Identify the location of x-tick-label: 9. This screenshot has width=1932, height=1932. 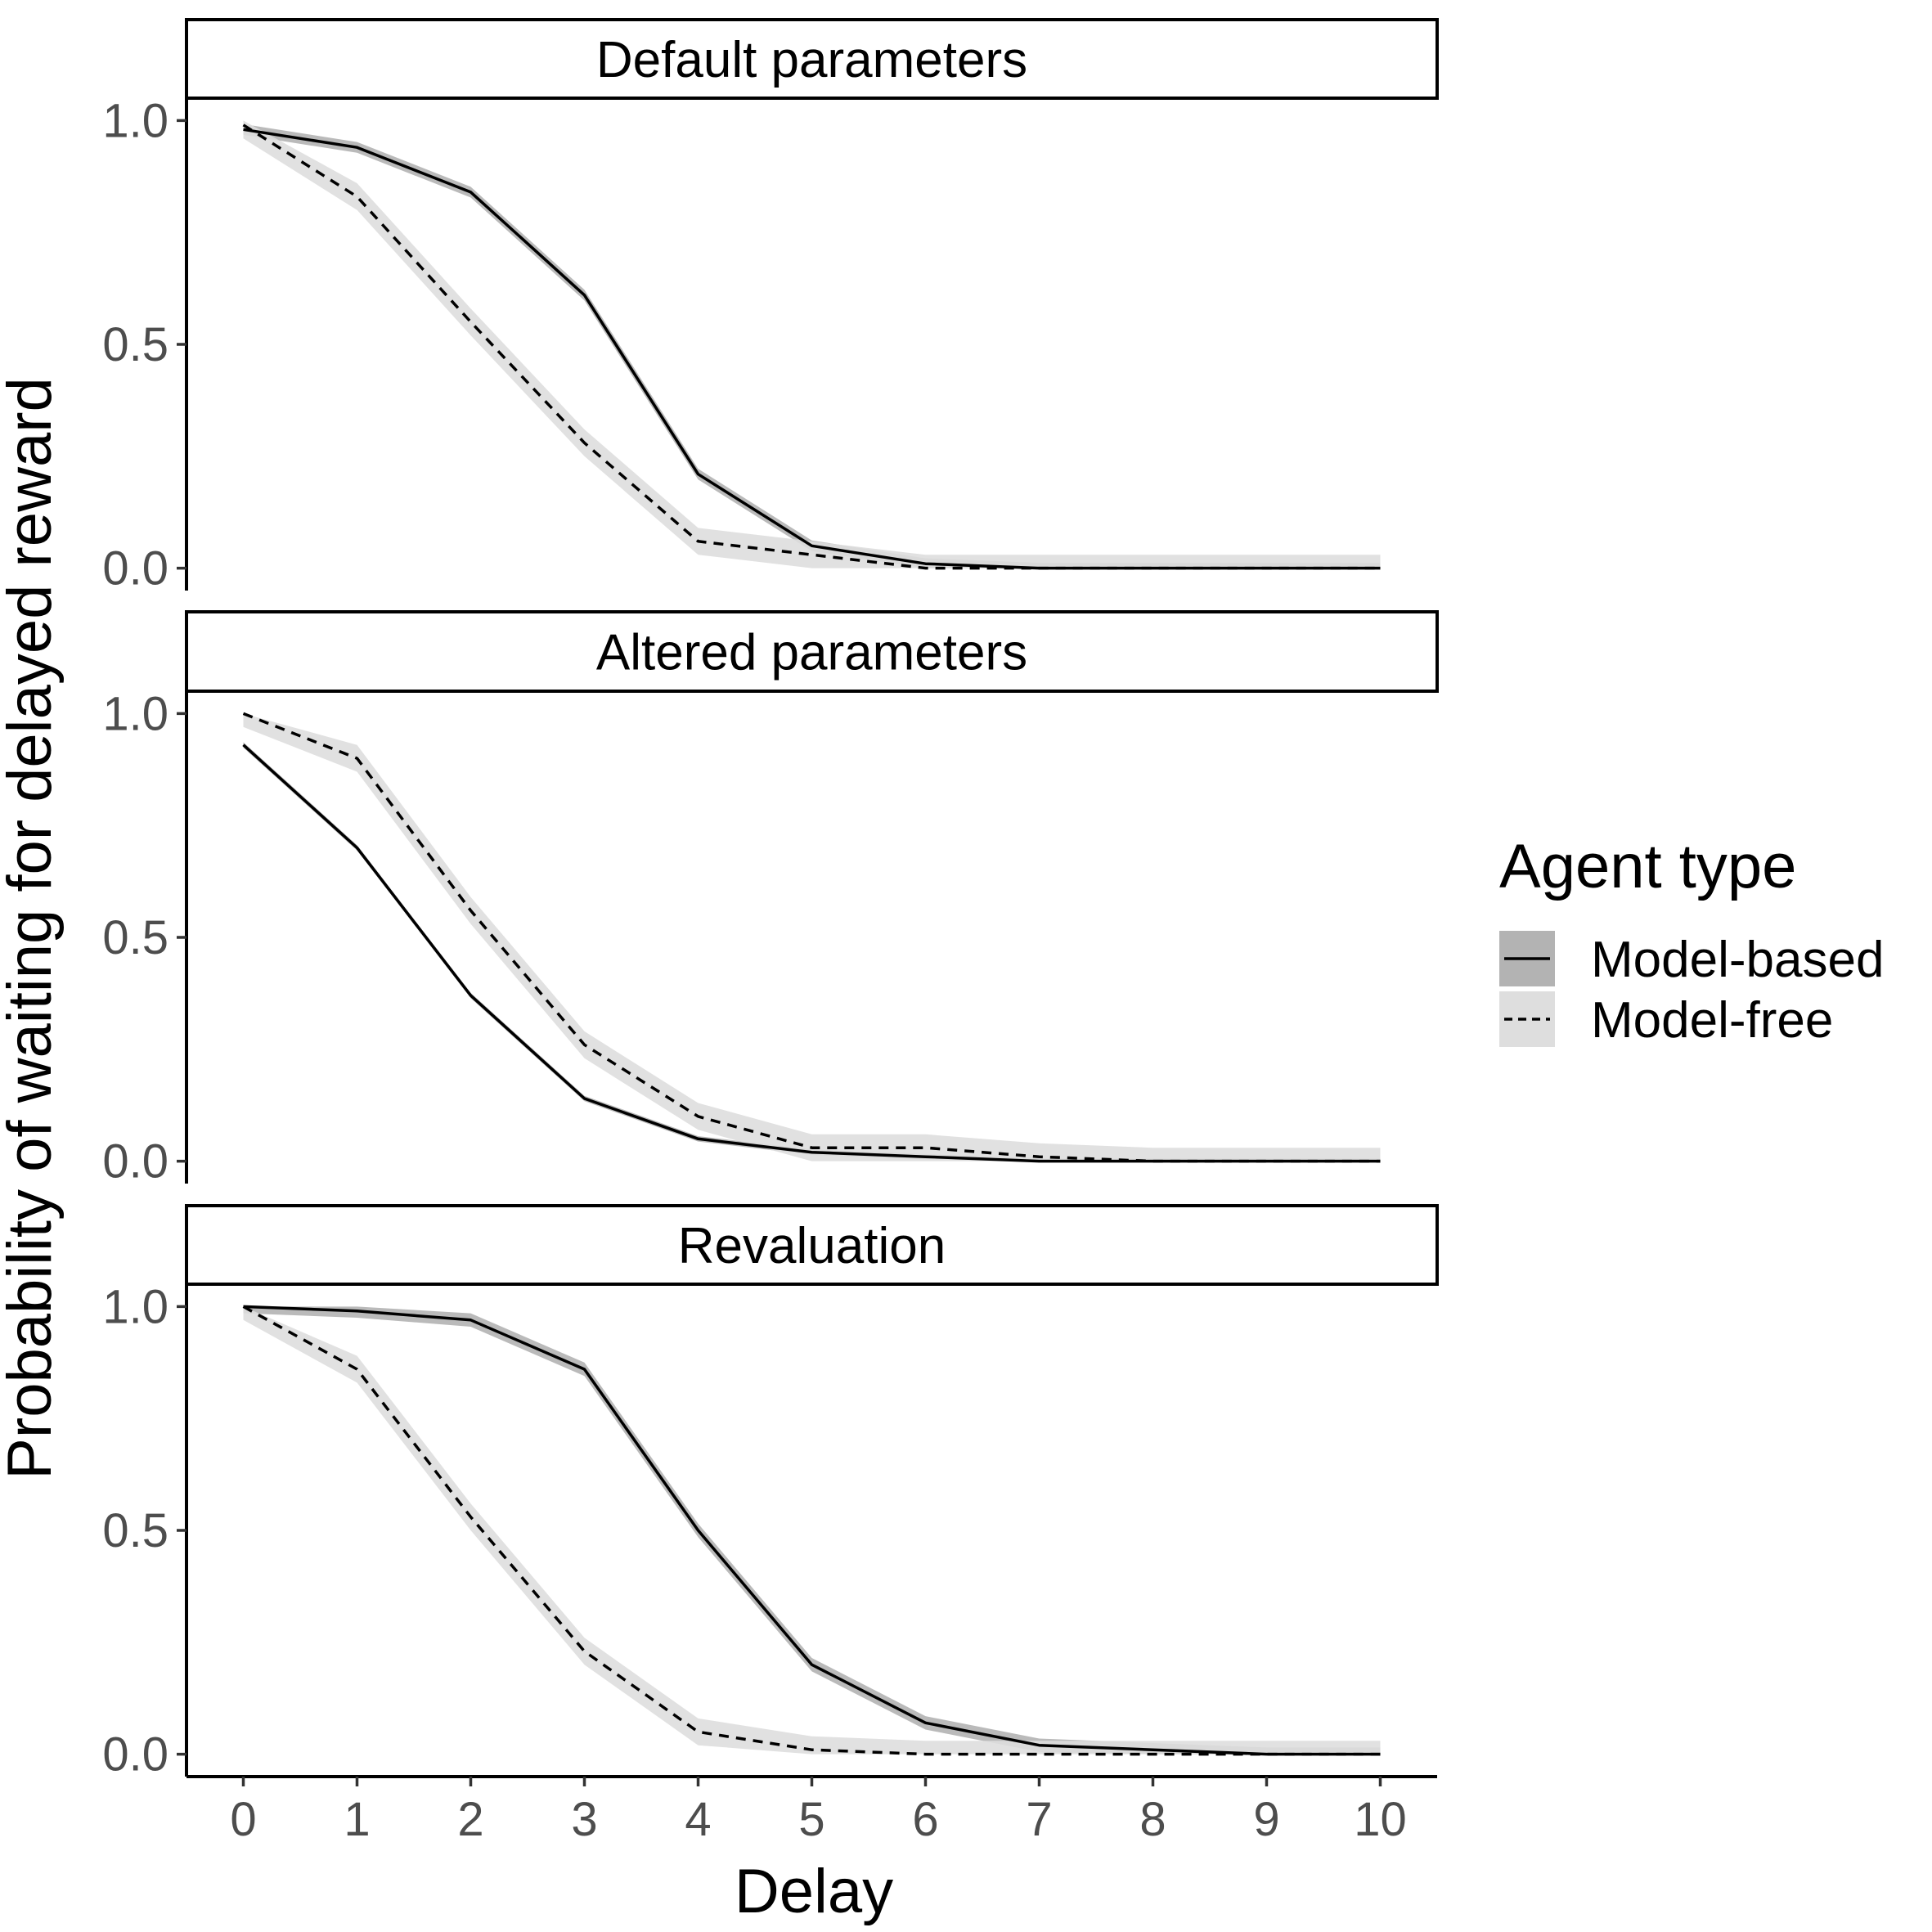
(1266, 1819).